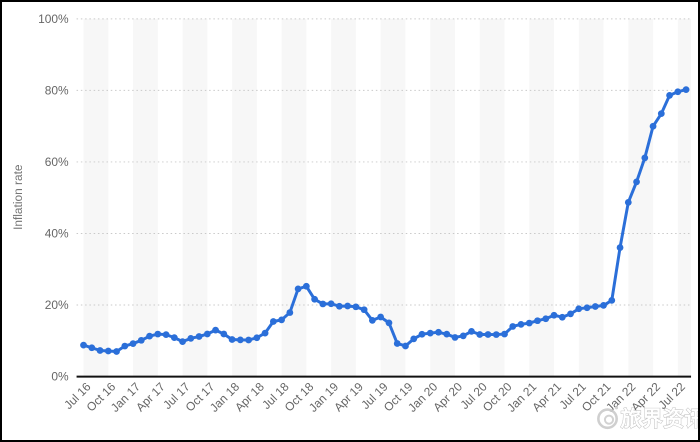 This screenshot has height=442, width=700. I want to click on x-tick-label: Apr 21, so click(546, 396).